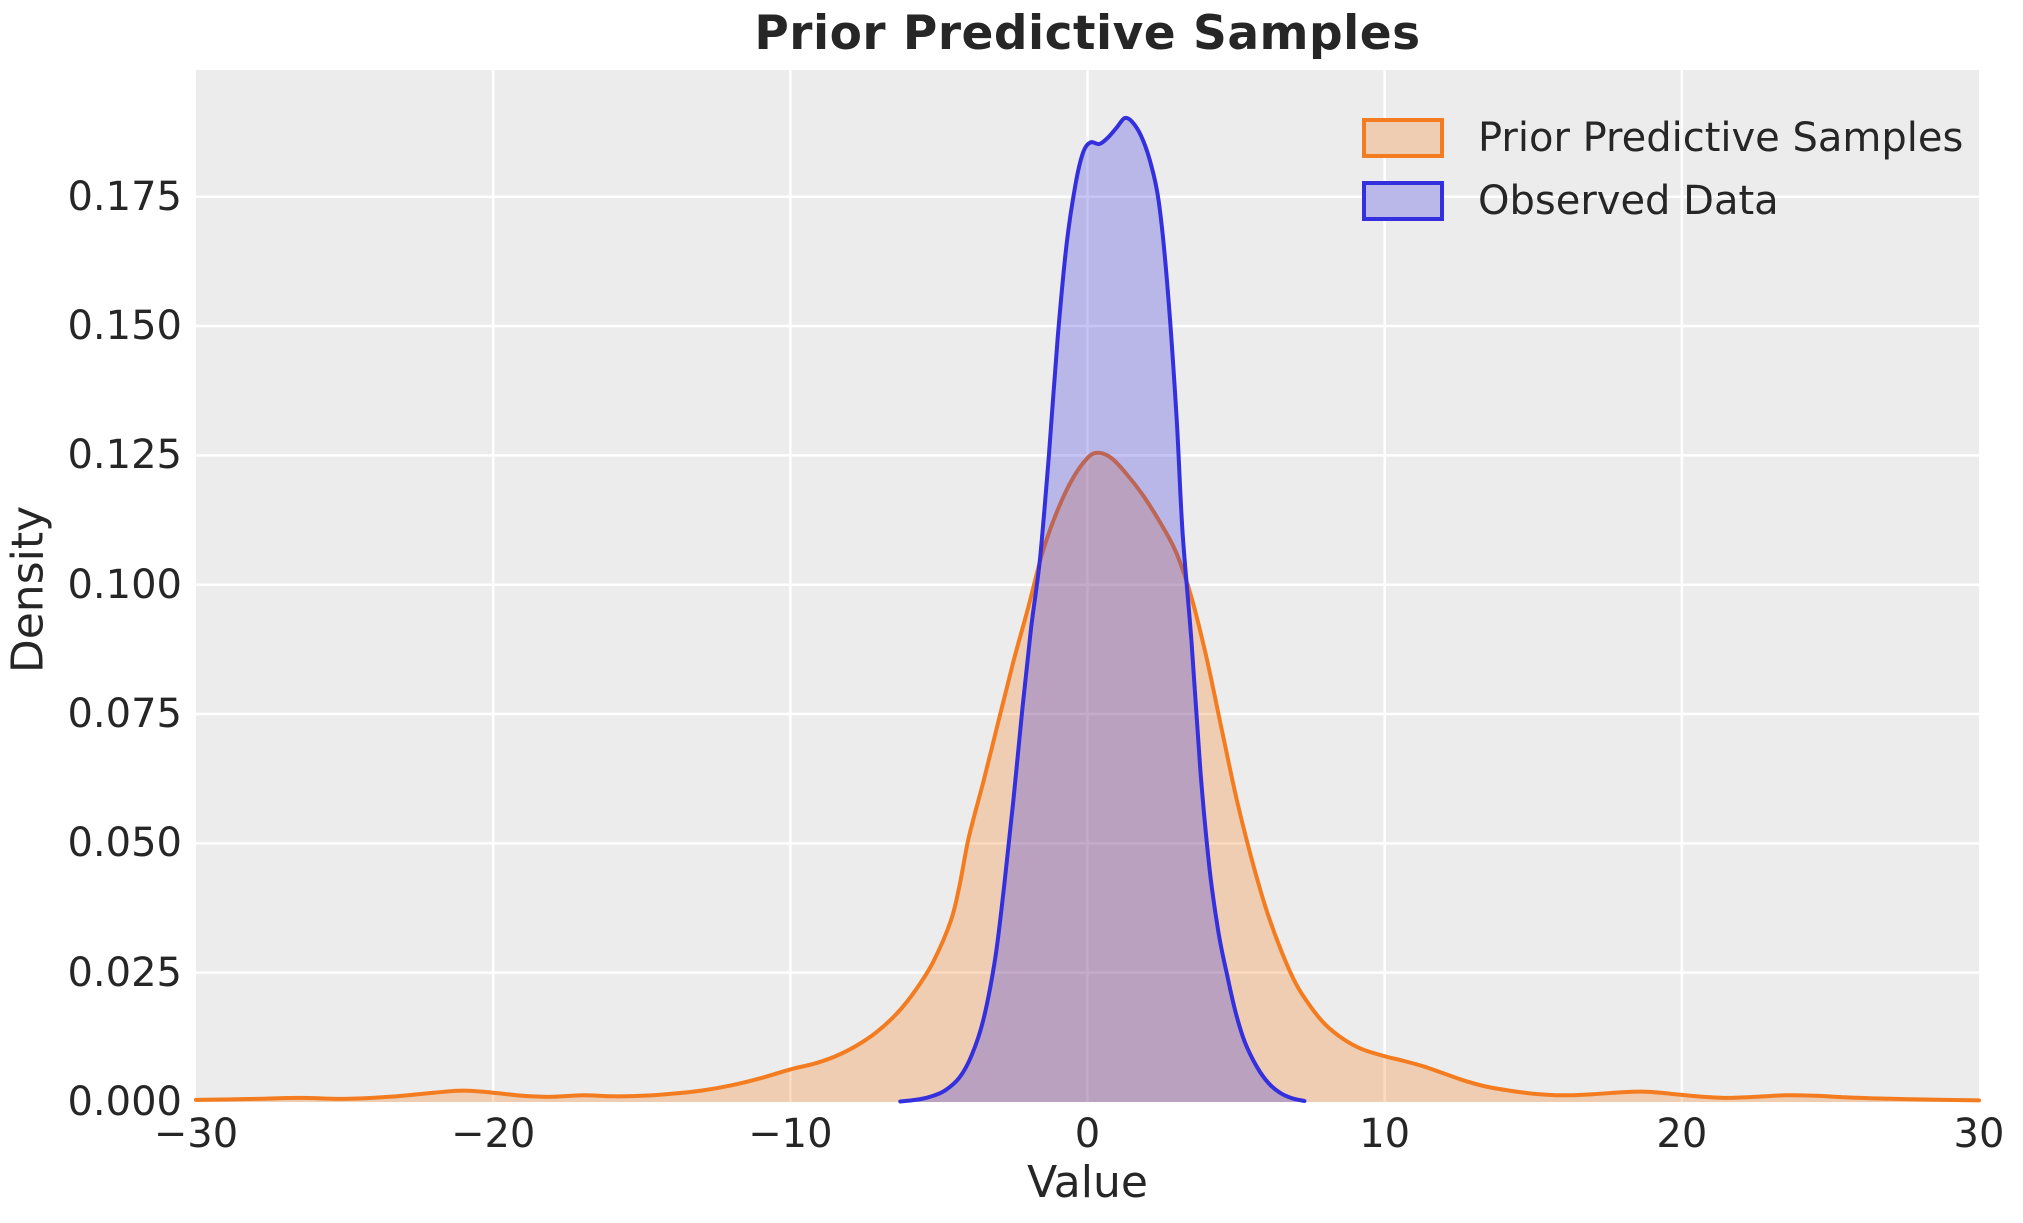  What do you see at coordinates (1979, 1134) in the screenshot?
I see `x-tick-label: 30` at bounding box center [1979, 1134].